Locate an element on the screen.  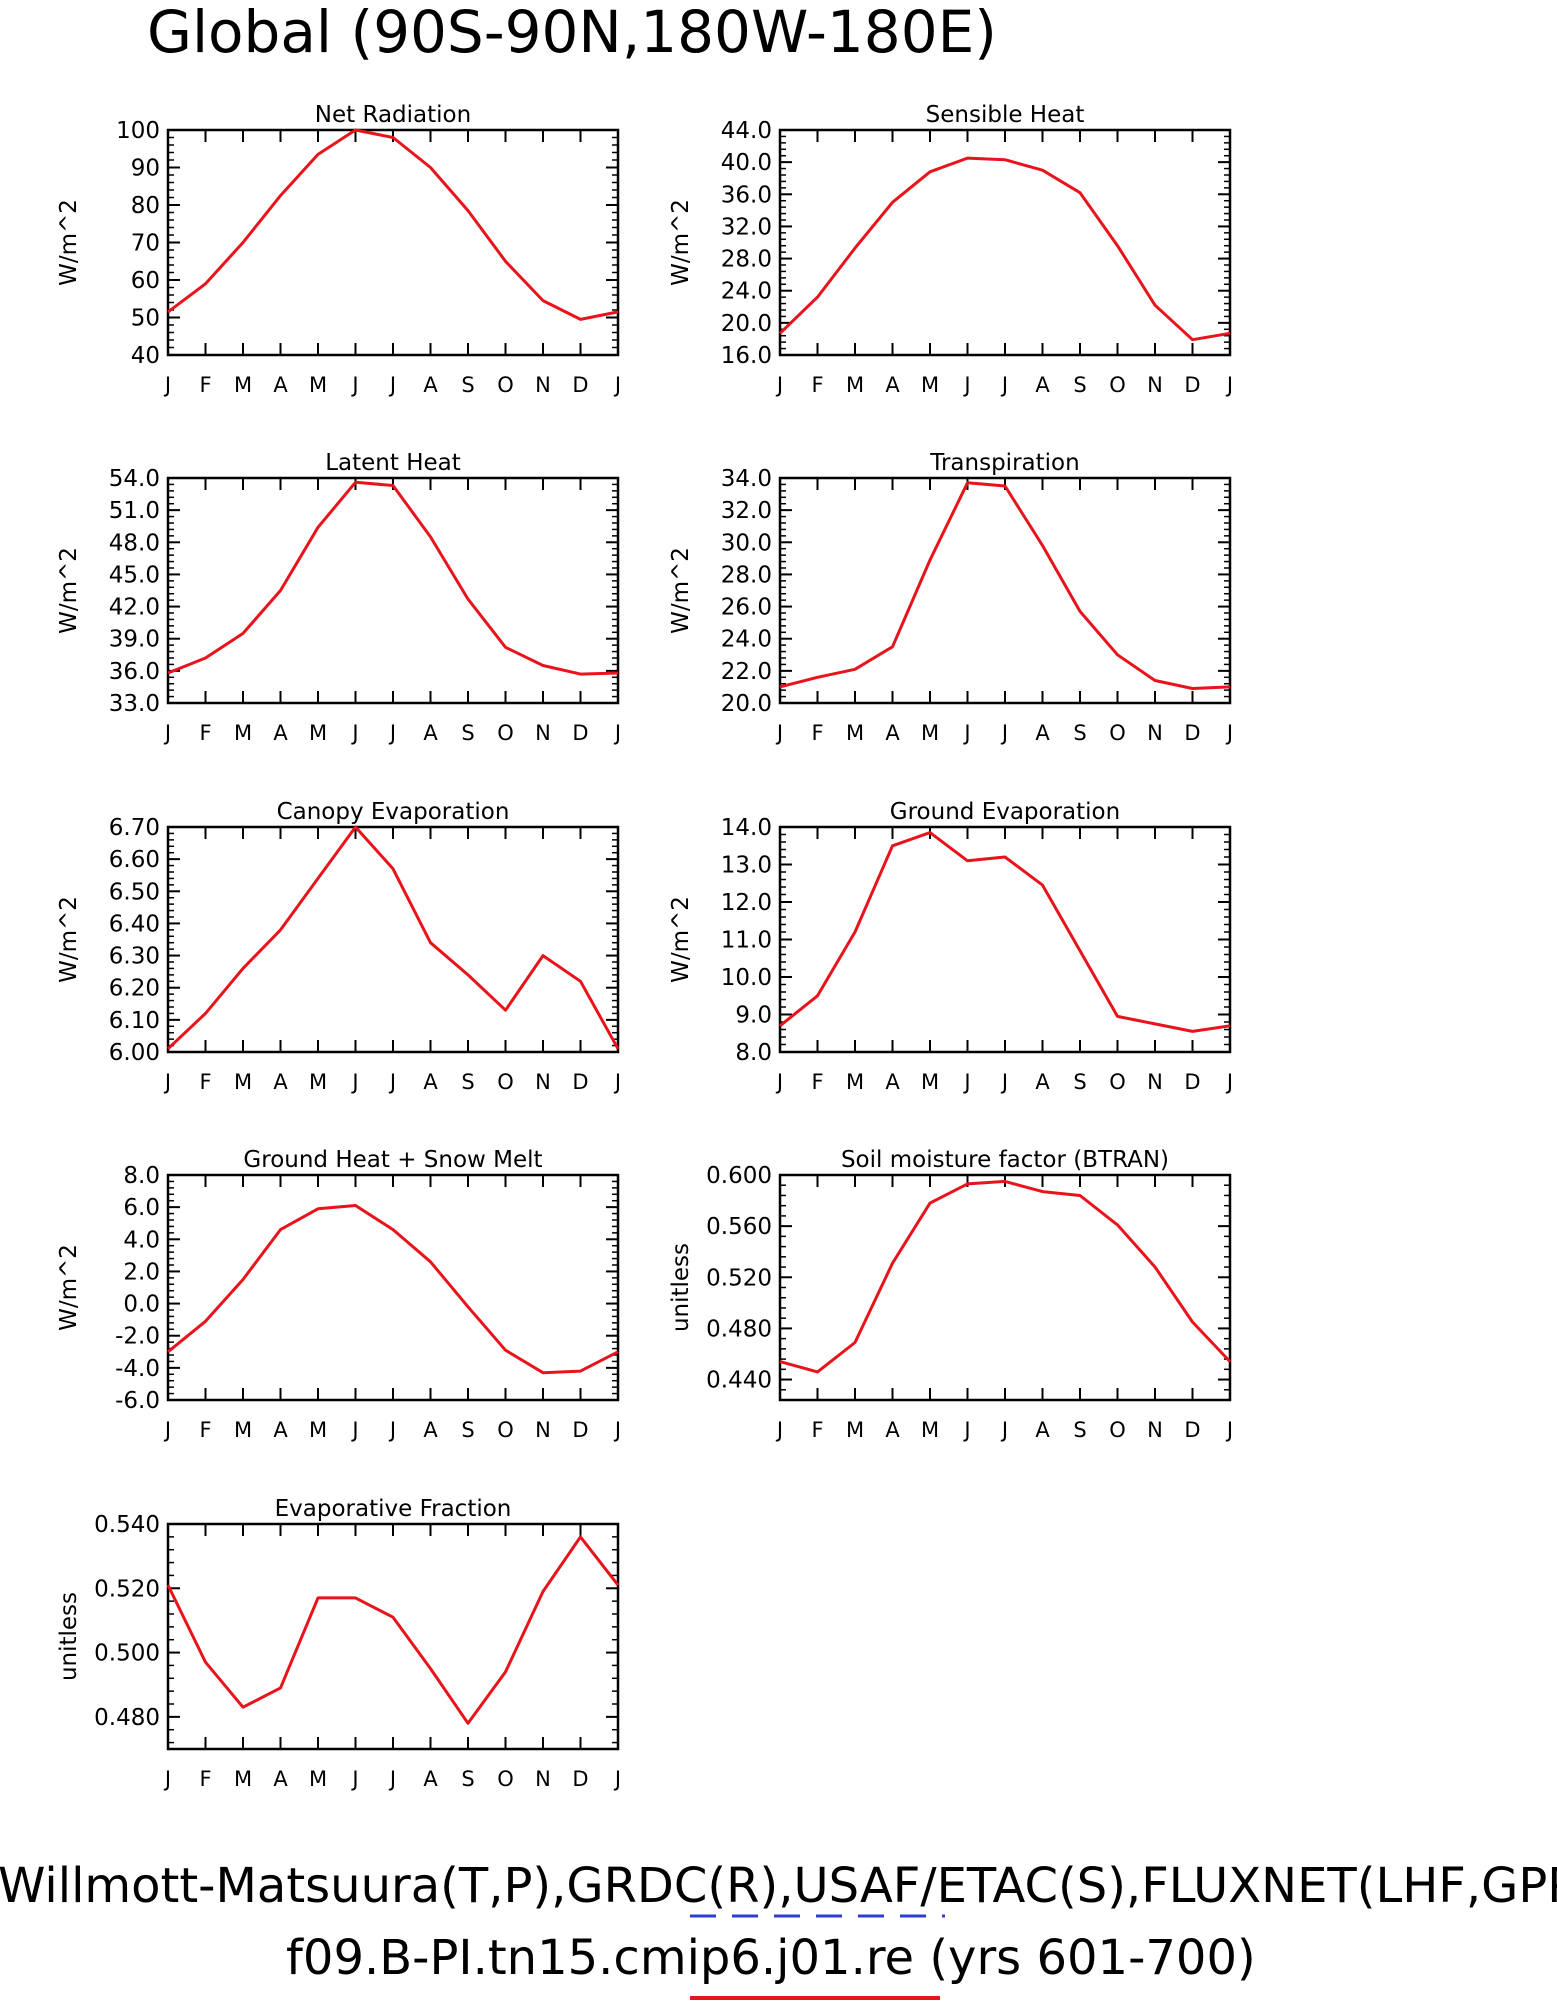
page-title: Global (90S-90N,180W-180E) is located at coordinates (572, 33).